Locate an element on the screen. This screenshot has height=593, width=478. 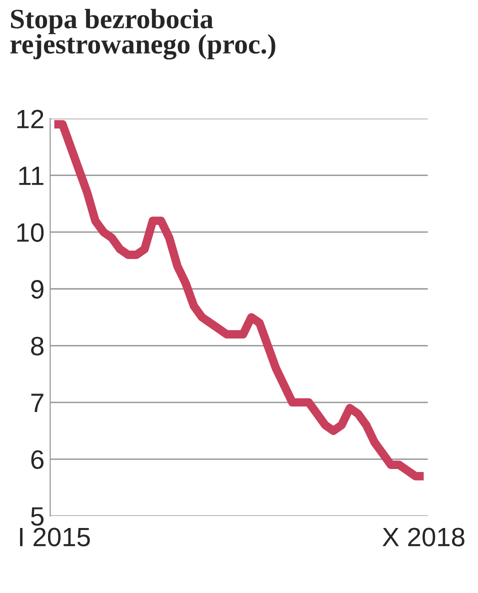
y-tick-label: 10 is located at coordinates (30, 232).